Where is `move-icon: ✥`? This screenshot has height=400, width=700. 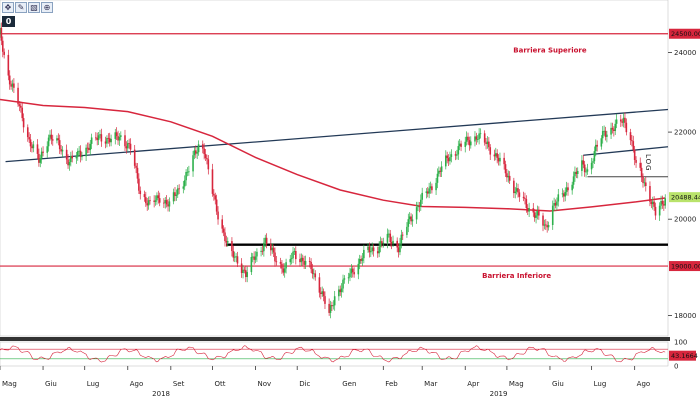 move-icon: ✥ is located at coordinates (8, 7).